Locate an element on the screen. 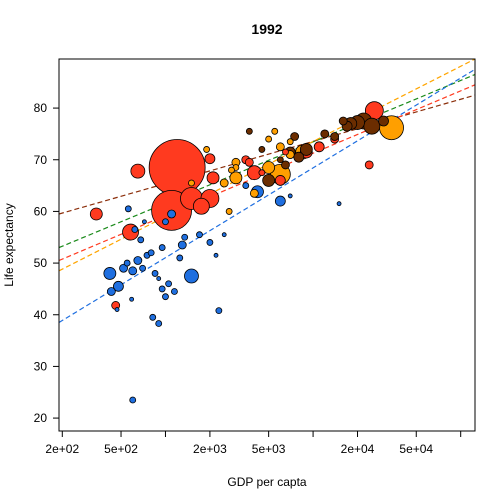 The image size is (504, 504). chart-title: 1992 is located at coordinates (266, 29).